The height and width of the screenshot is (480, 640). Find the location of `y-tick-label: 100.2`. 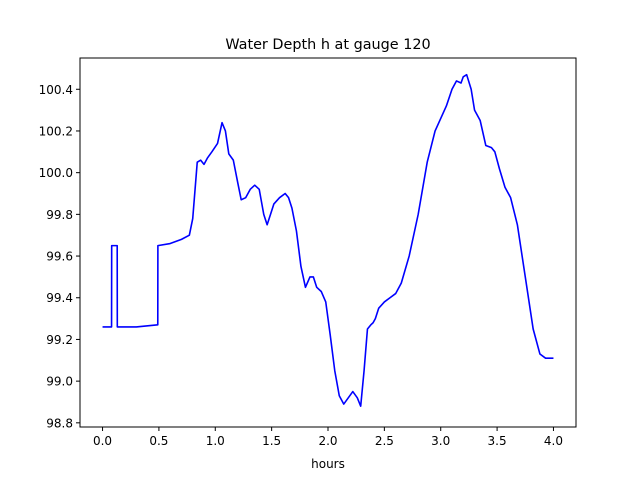

y-tick-label: 100.2 is located at coordinates (56, 131).